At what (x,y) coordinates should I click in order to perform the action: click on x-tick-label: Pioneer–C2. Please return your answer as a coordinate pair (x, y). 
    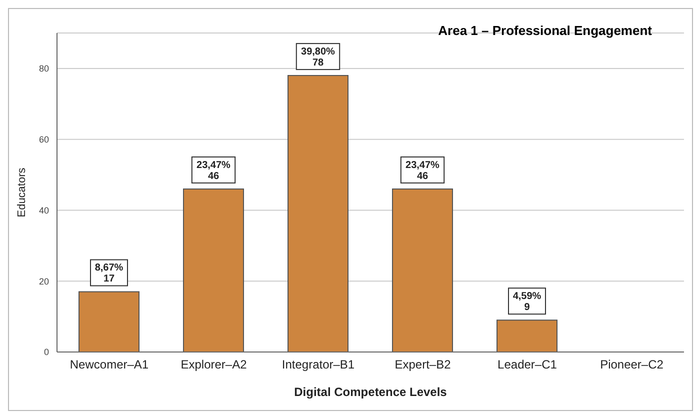
    Looking at the image, I should click on (632, 365).